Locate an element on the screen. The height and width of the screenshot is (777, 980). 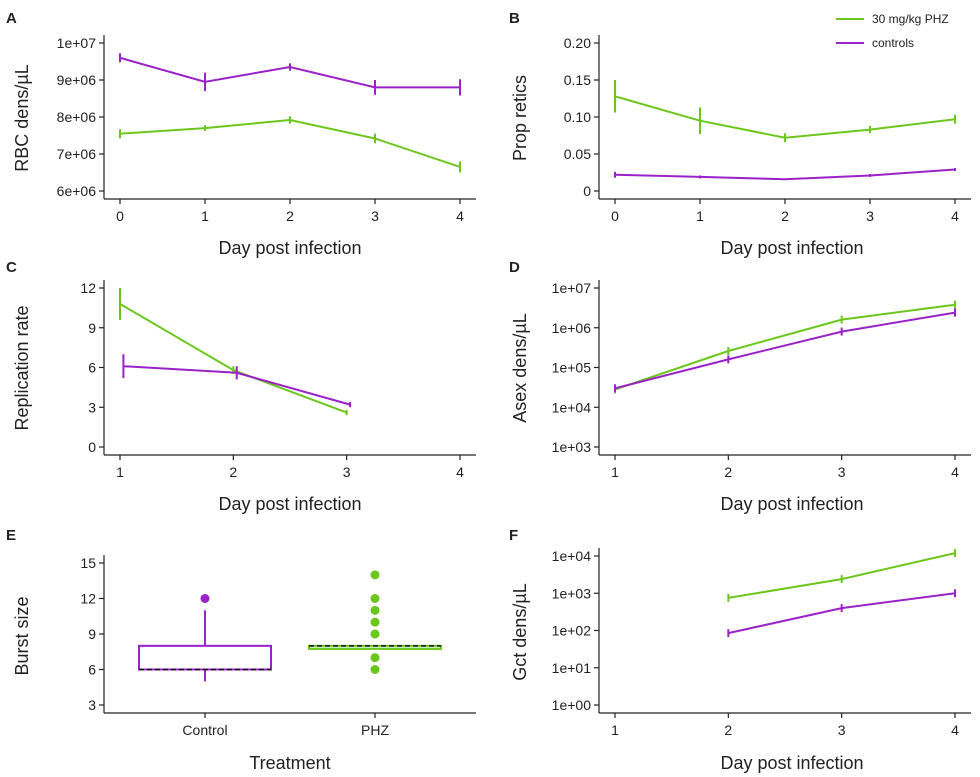
panel-label-b: B is located at coordinates (514, 18).